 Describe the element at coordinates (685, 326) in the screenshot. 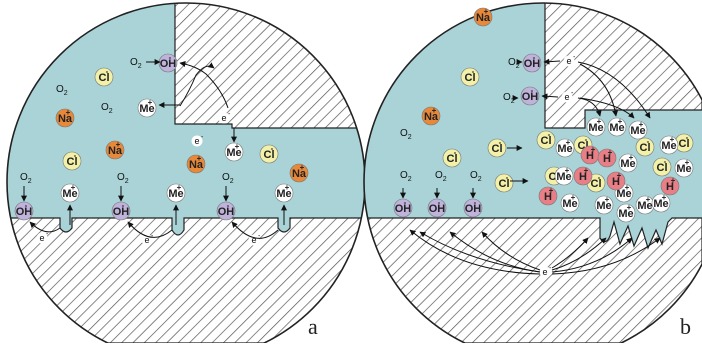

I see `panel-label-b: b` at that location.